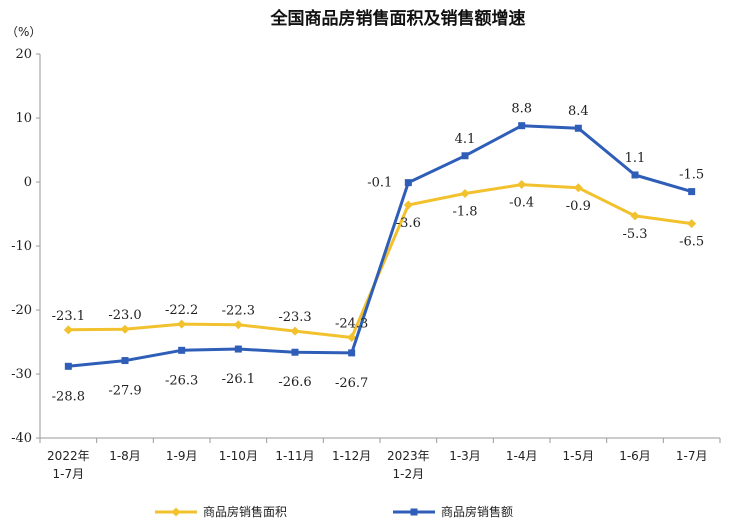  Describe the element at coordinates (414, 512) in the screenshot. I see `legend-marker-square` at that location.